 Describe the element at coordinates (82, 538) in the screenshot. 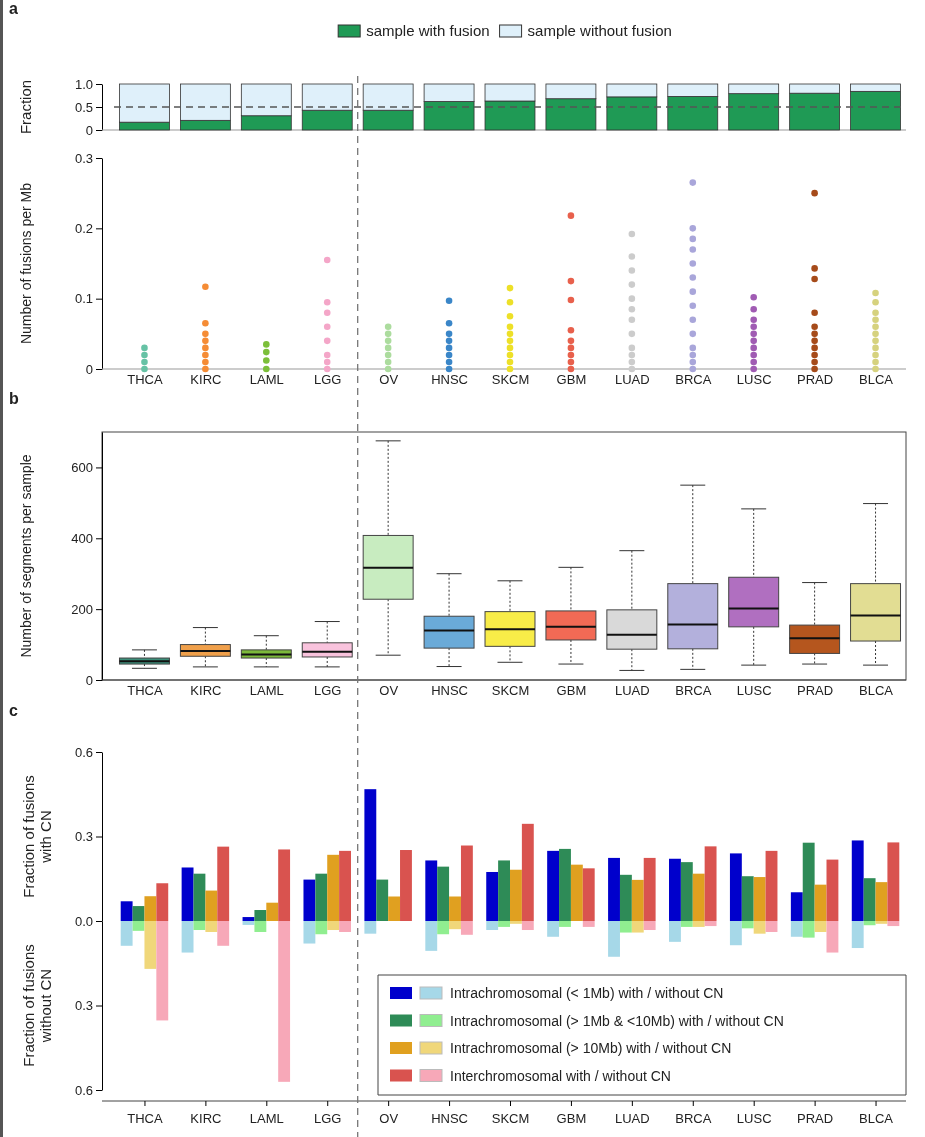

I see `y-tick-label: 400` at that location.